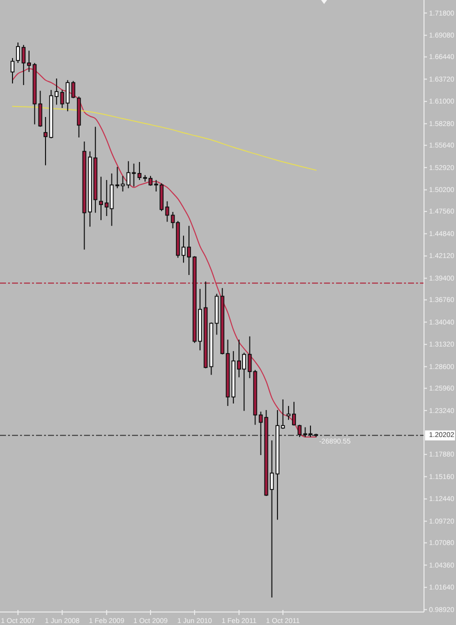  What do you see at coordinates (164, 138) in the screenshot?
I see `line-series` at bounding box center [164, 138].